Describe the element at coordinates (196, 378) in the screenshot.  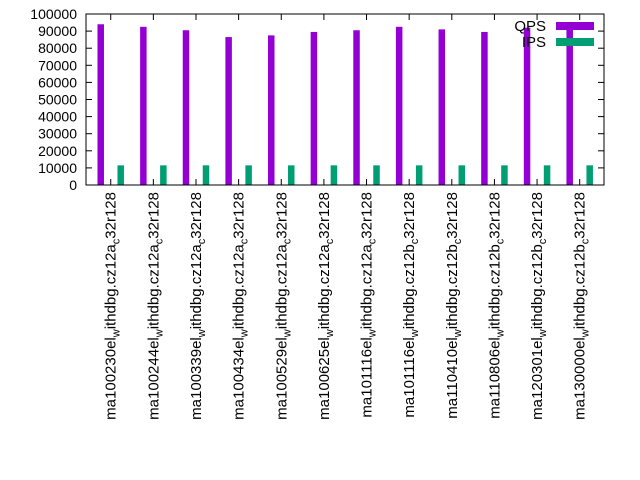
I see `label-prefix: ma100339el` at that location.